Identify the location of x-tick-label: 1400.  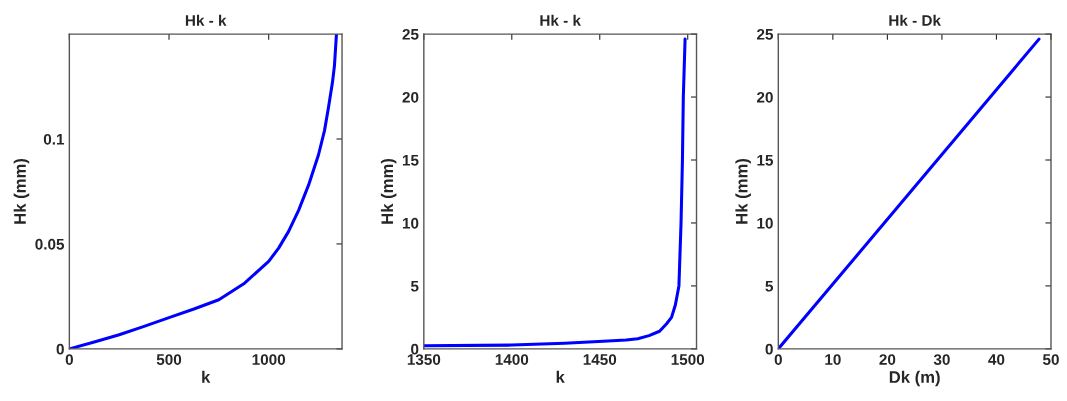
(512, 359).